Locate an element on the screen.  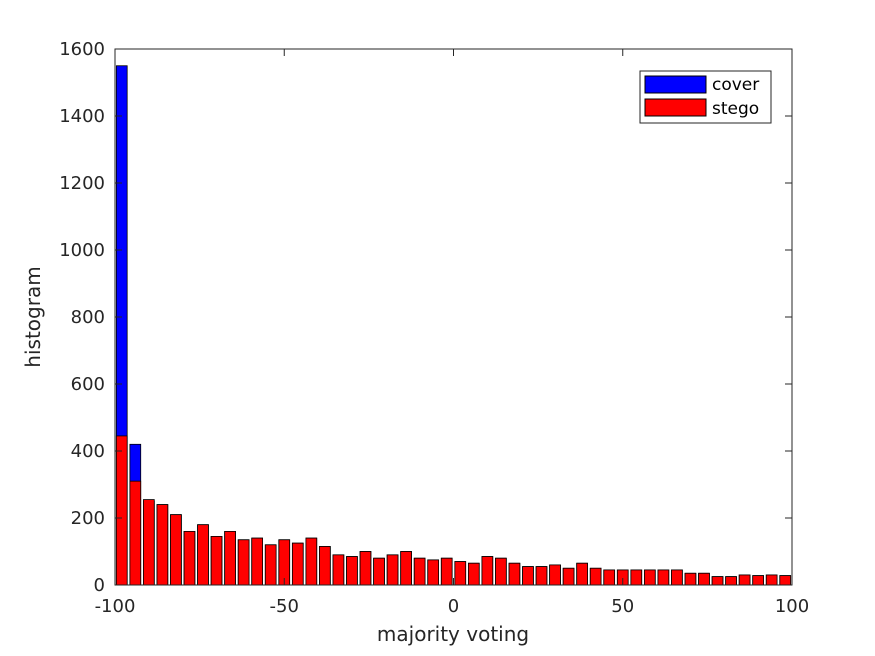
y-tick-label: 800 is located at coordinates (88, 317).